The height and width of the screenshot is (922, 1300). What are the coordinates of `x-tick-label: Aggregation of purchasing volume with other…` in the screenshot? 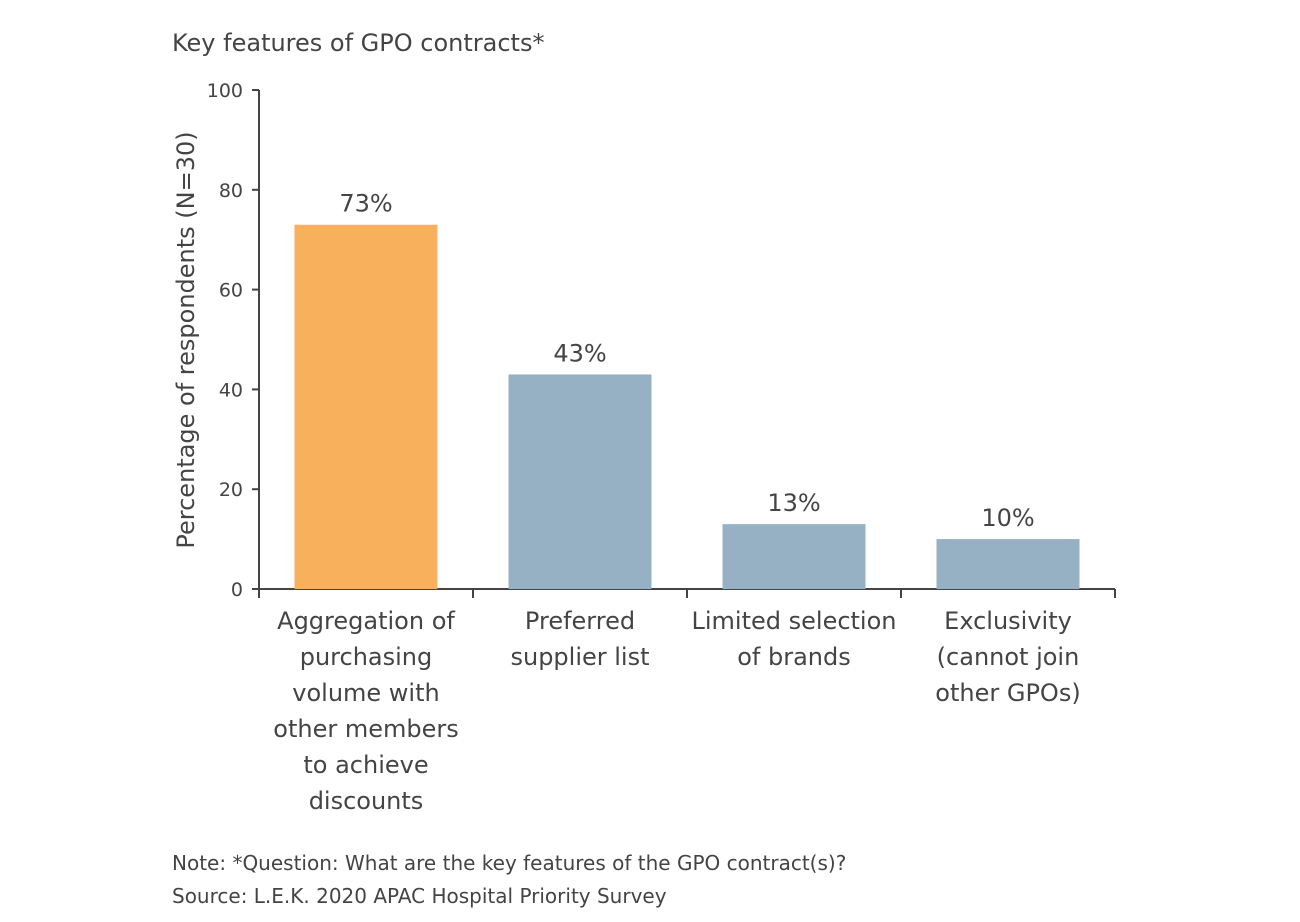 It's located at (365, 711).